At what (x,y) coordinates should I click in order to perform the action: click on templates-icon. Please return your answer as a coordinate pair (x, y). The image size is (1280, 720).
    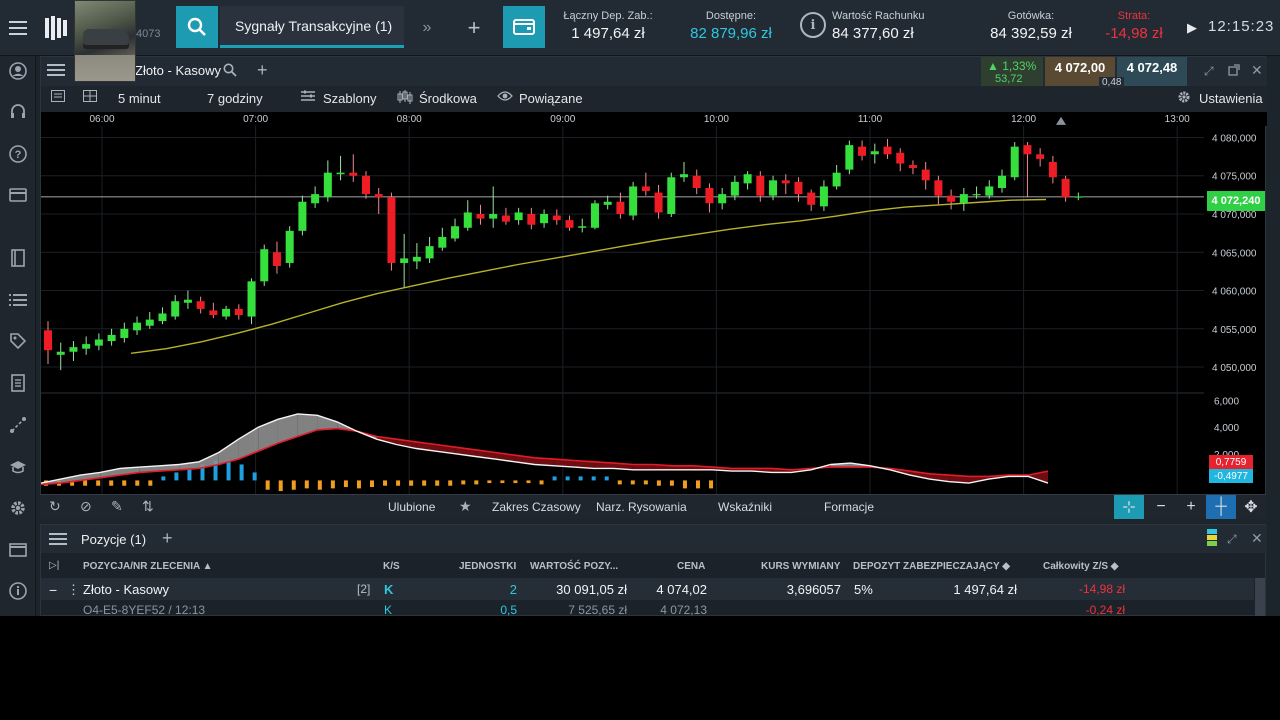
    Looking at the image, I should click on (308, 97).